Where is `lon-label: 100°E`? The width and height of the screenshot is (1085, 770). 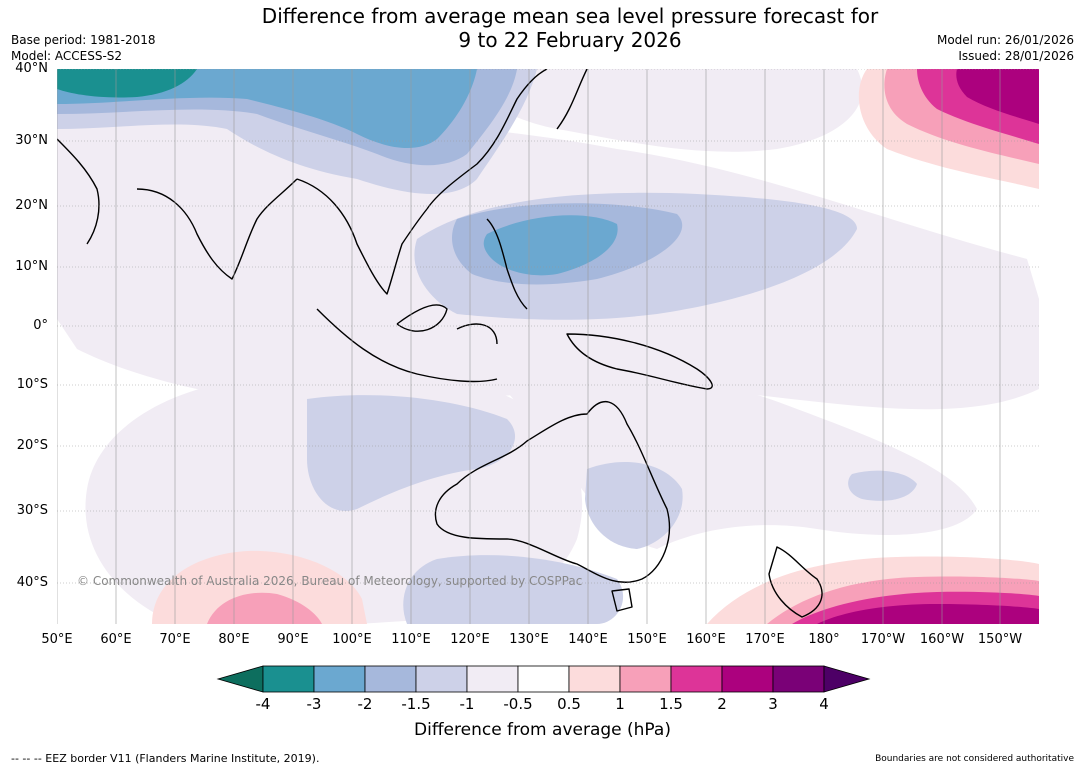 lon-label: 100°E is located at coordinates (352, 639).